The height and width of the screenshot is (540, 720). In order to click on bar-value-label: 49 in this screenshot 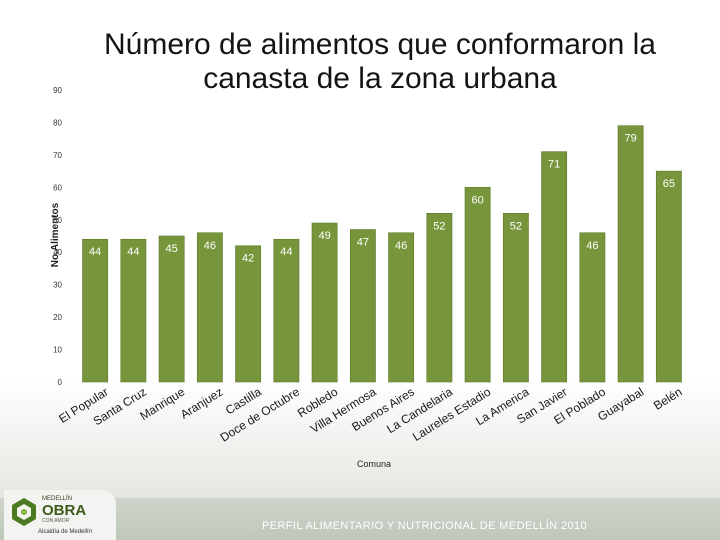, I will do `click(325, 236)`.